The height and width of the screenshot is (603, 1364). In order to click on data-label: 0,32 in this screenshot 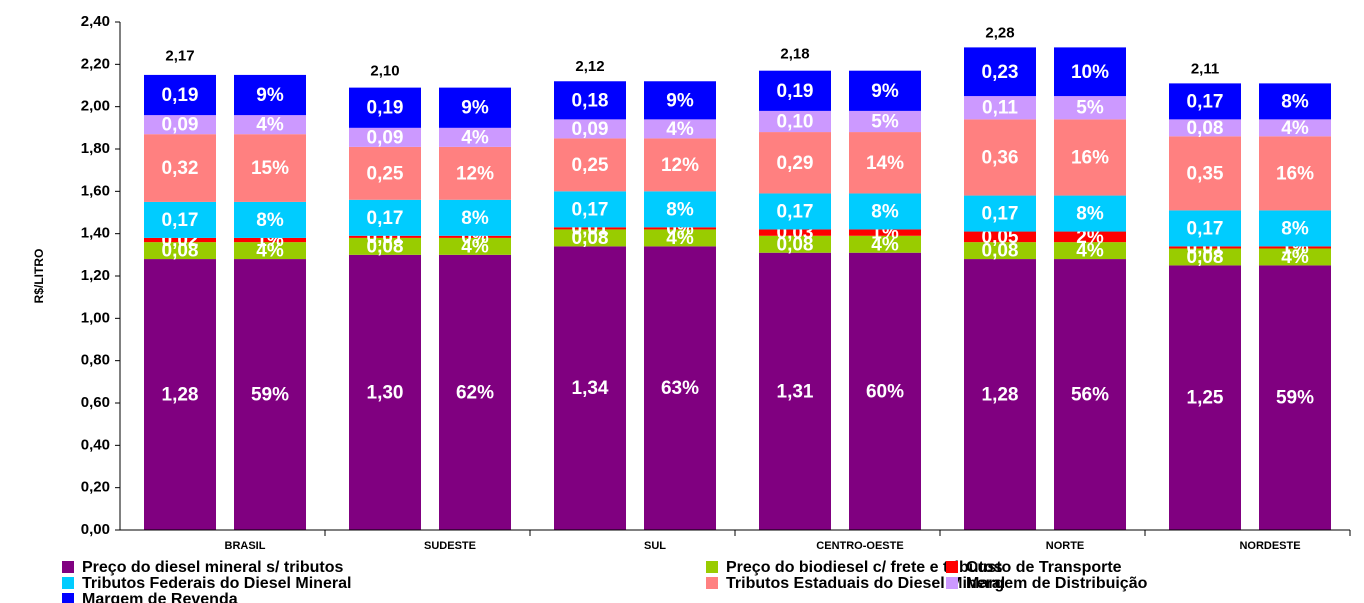, I will do `click(180, 168)`.